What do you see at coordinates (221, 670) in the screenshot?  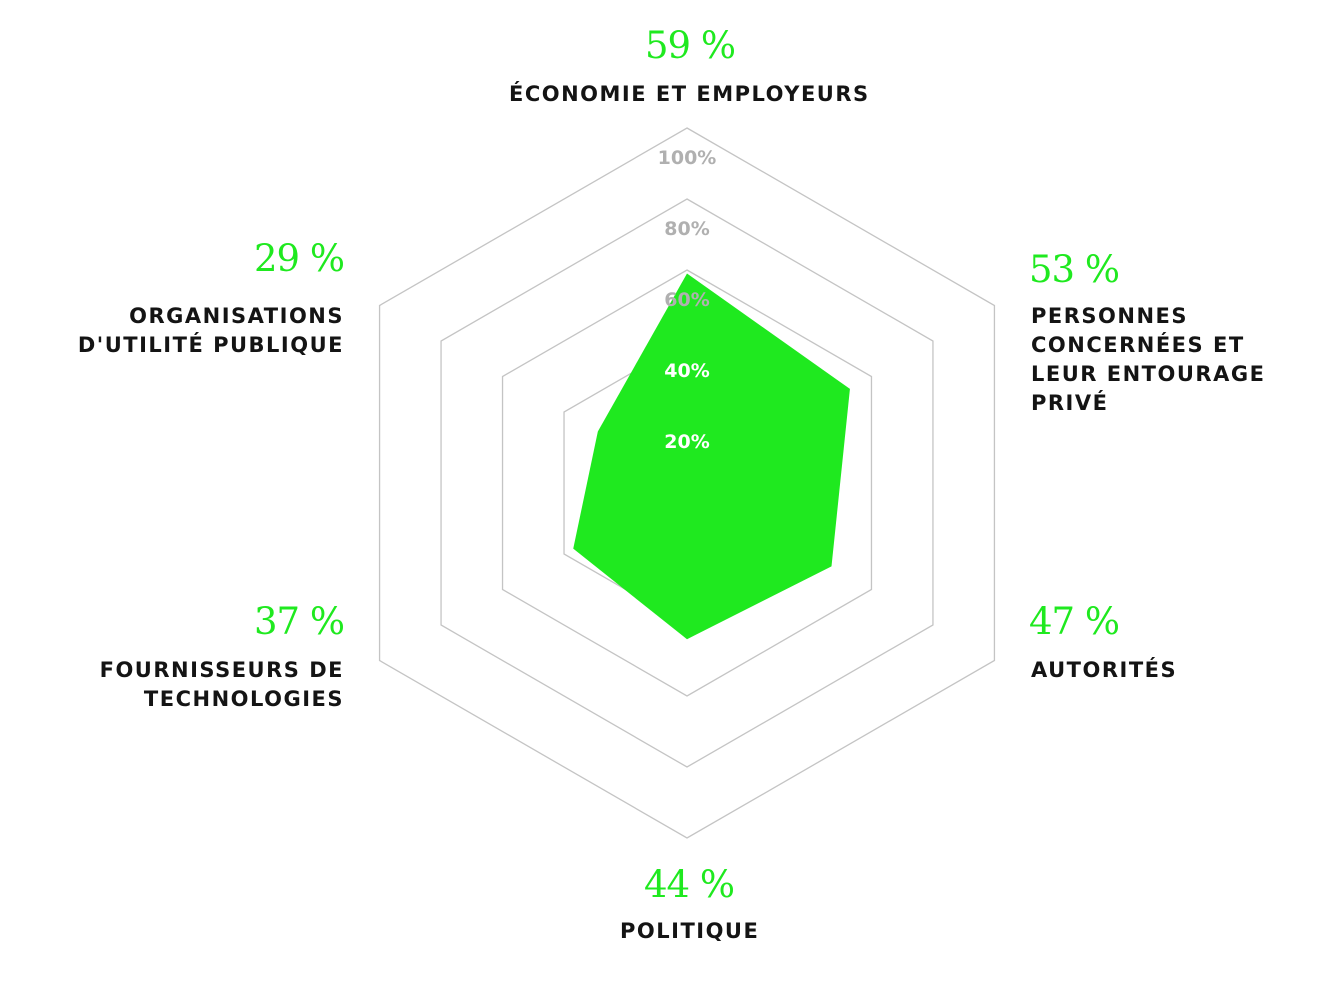 I see `axis-label-line: FOURNISSEURS DE` at bounding box center [221, 670].